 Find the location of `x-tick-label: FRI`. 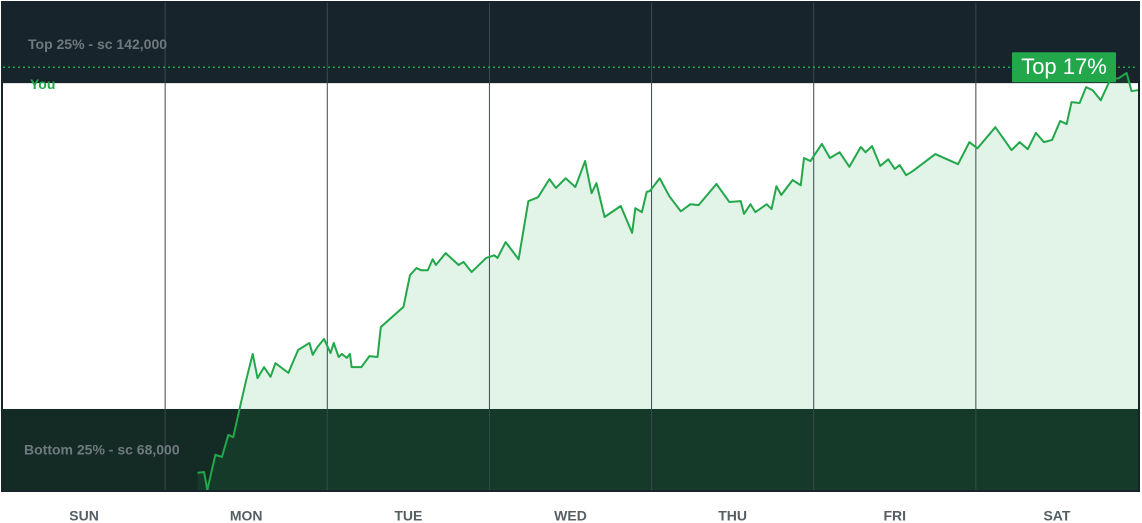

x-tick-label: FRI is located at coordinates (895, 515).